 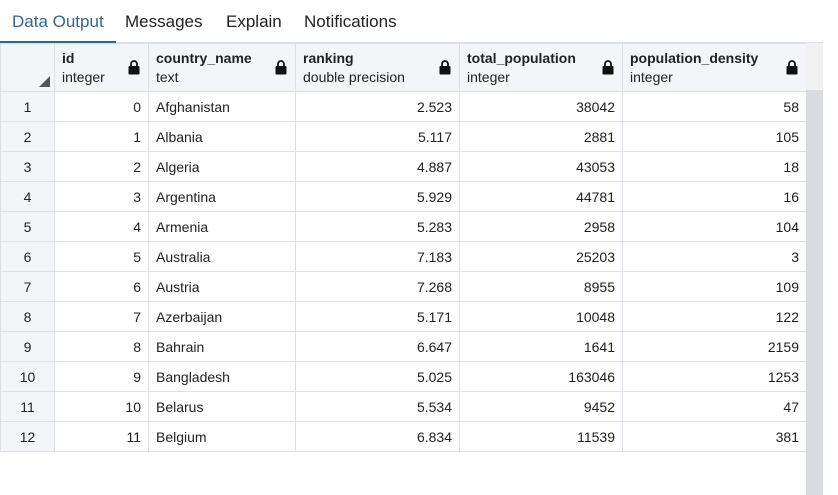 What do you see at coordinates (714, 166) in the screenshot?
I see `cell-population-density: 18` at bounding box center [714, 166].